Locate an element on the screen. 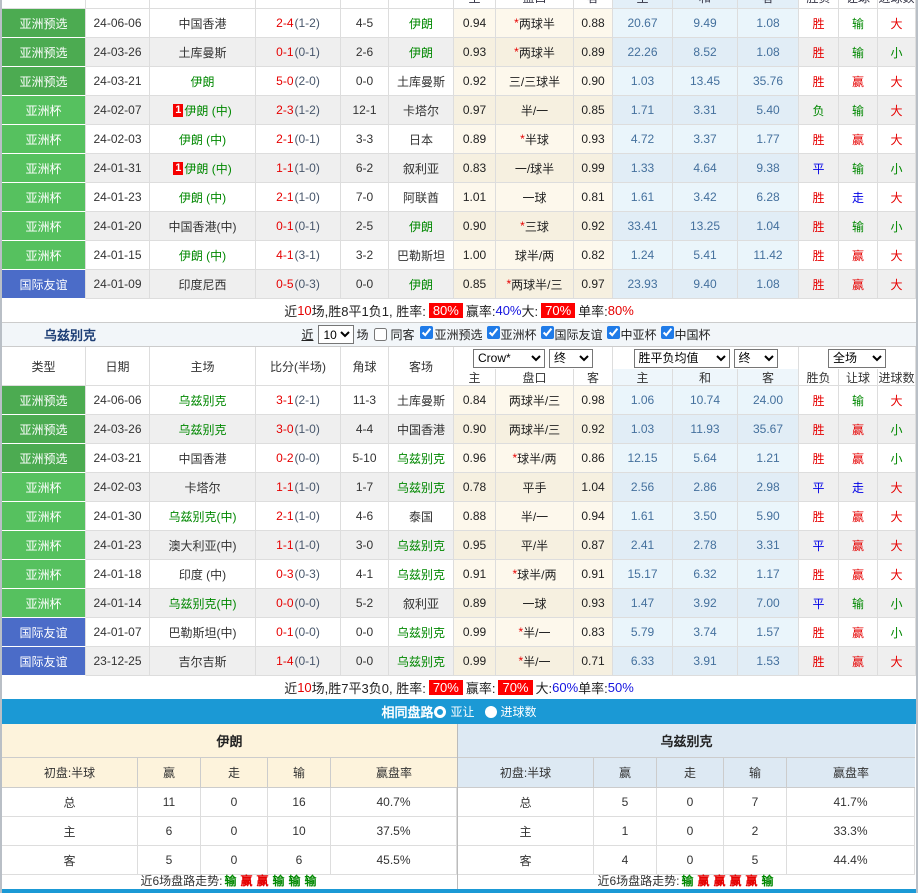 Image resolution: width=918 pixels, height=893 pixels. home-team: 卡塔尔 is located at coordinates (203, 487).